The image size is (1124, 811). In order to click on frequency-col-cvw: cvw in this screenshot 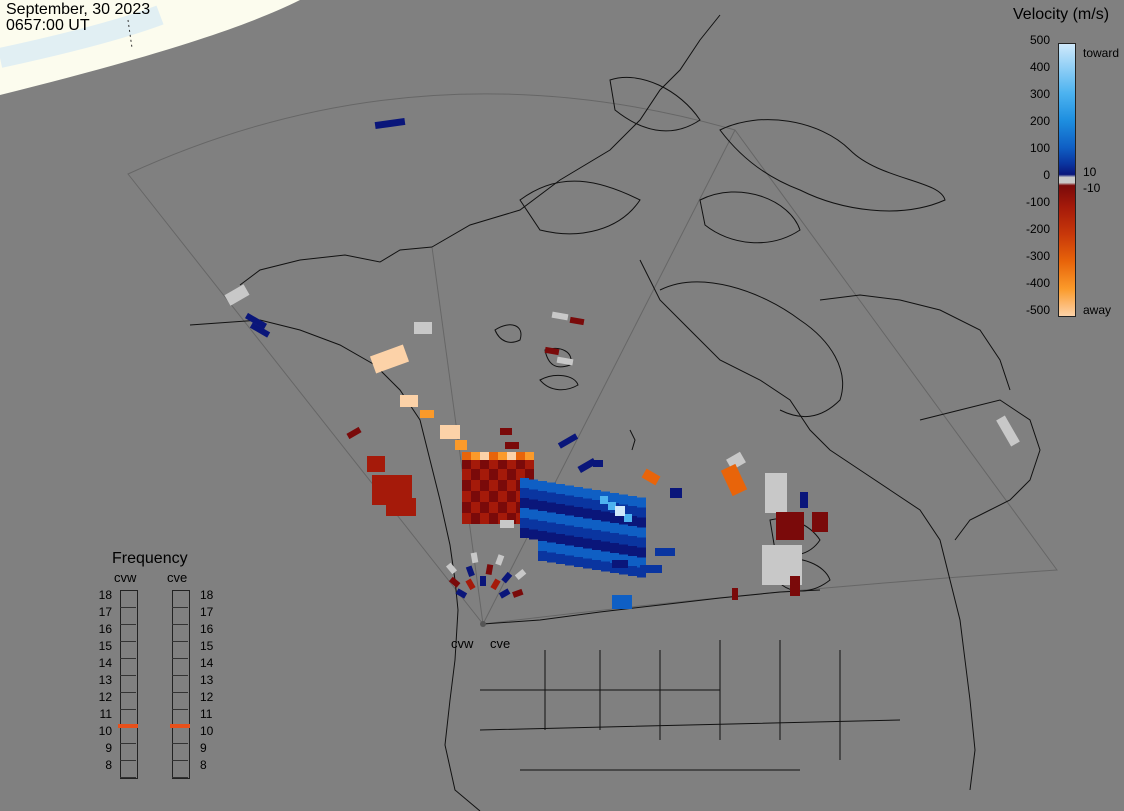, I will do `click(125, 577)`.